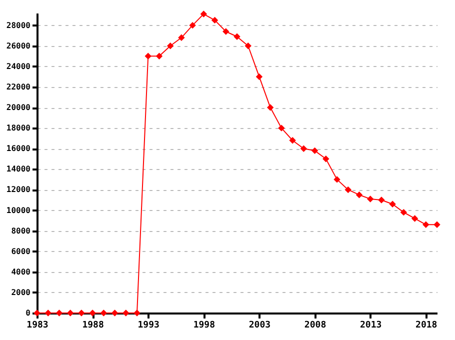 Image resolution: width=455 pixels, height=340 pixels. Describe the element at coordinates (18, 45) in the screenshot. I see `y-tick-label: 26000` at that location.